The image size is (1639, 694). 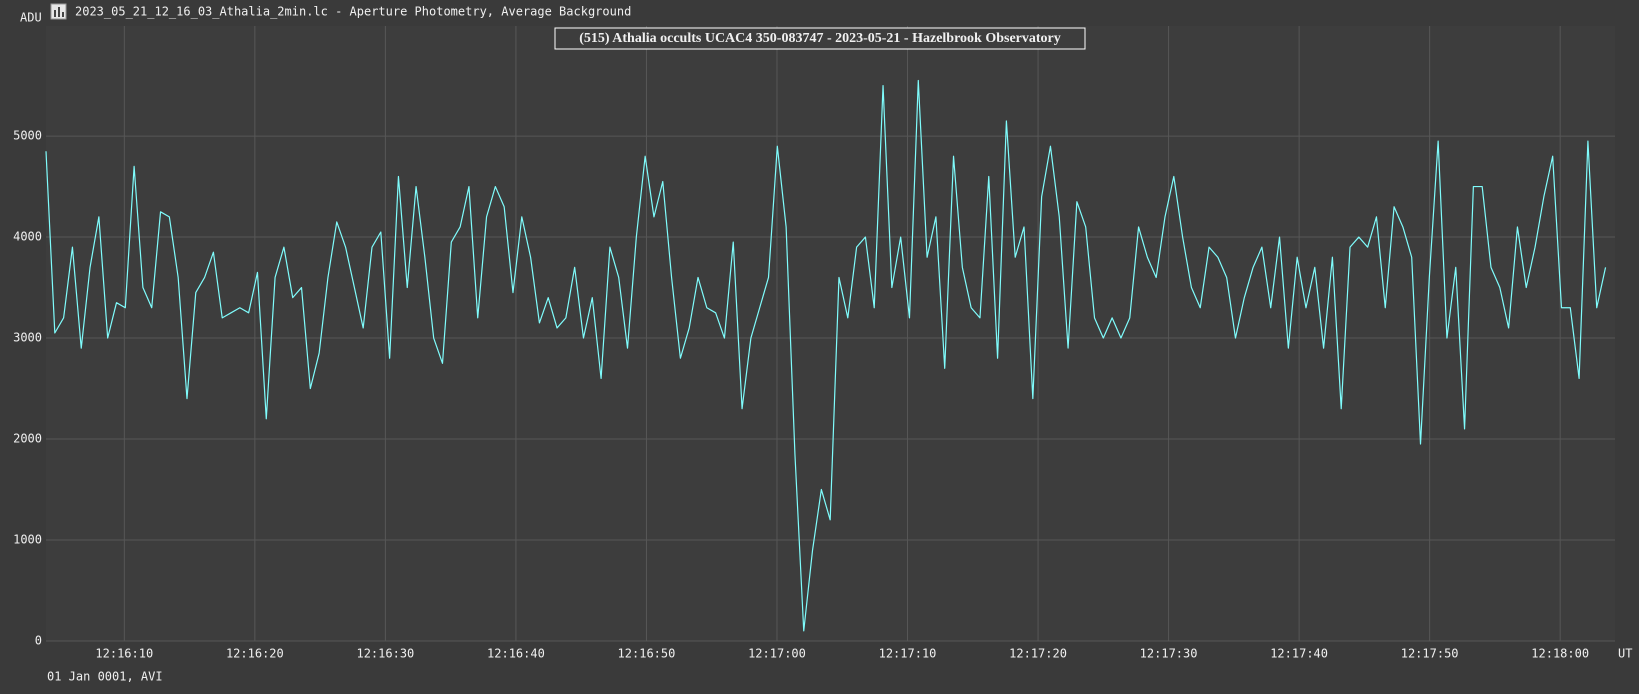 I want to click on x-tick-label: 12:16:50, so click(x=647, y=654).